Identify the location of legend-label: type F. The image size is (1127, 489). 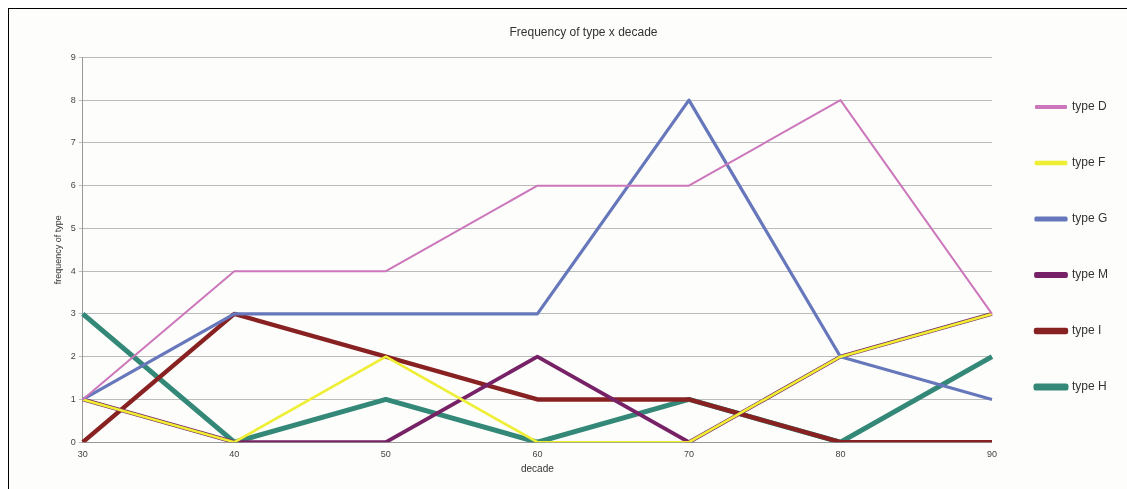
(1088, 162).